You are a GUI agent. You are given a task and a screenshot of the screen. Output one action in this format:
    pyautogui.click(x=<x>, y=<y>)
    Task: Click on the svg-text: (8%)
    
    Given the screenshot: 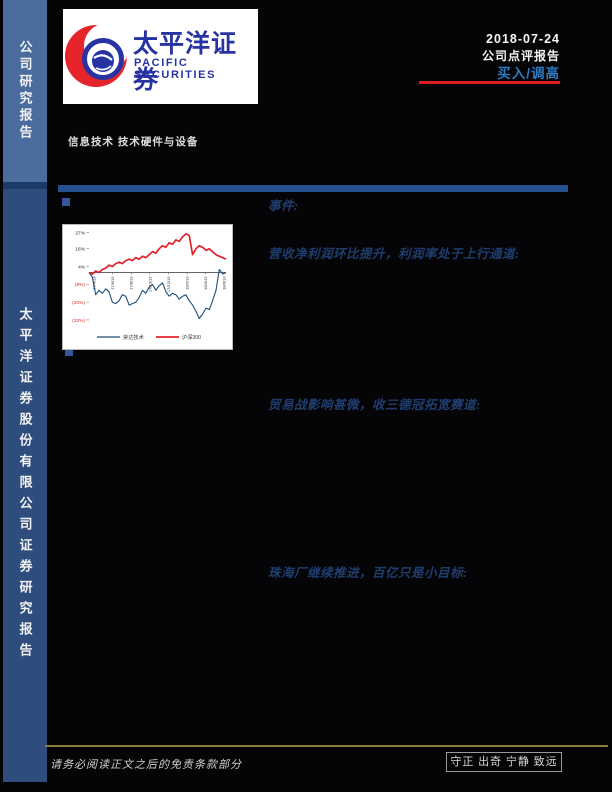 What is the action you would take?
    pyautogui.click(x=80, y=285)
    